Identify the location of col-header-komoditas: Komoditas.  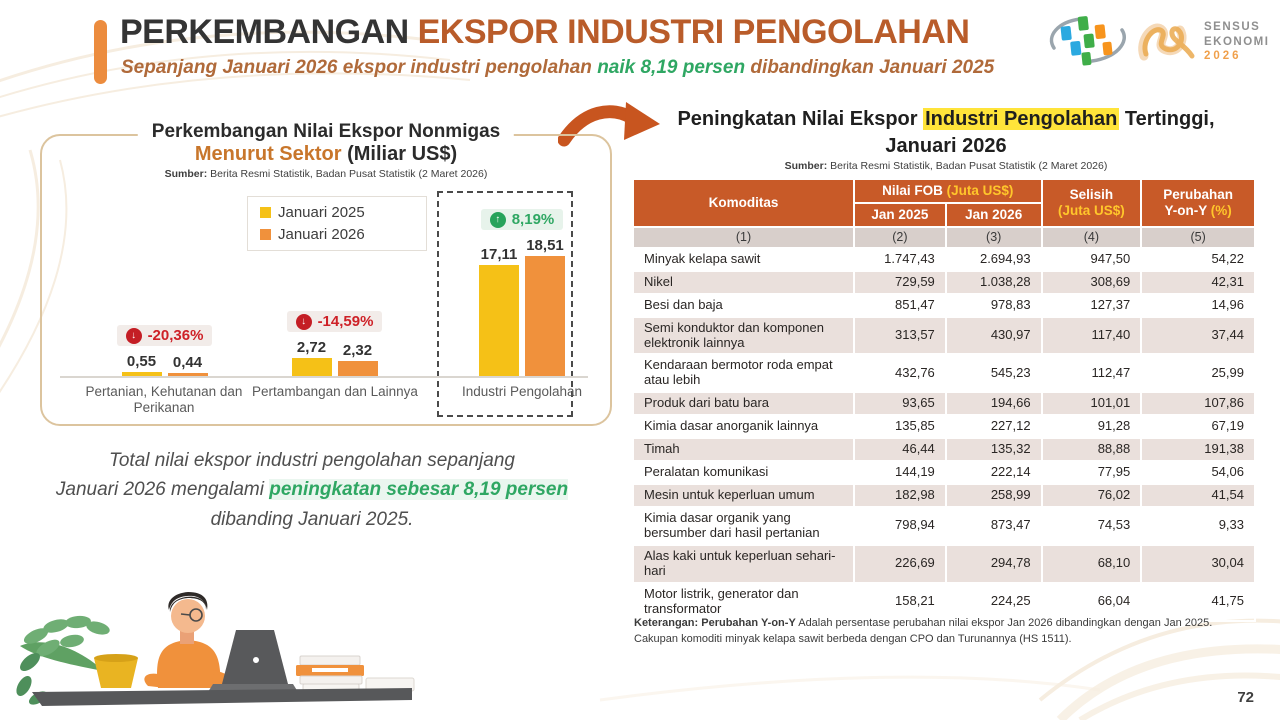
(743, 203).